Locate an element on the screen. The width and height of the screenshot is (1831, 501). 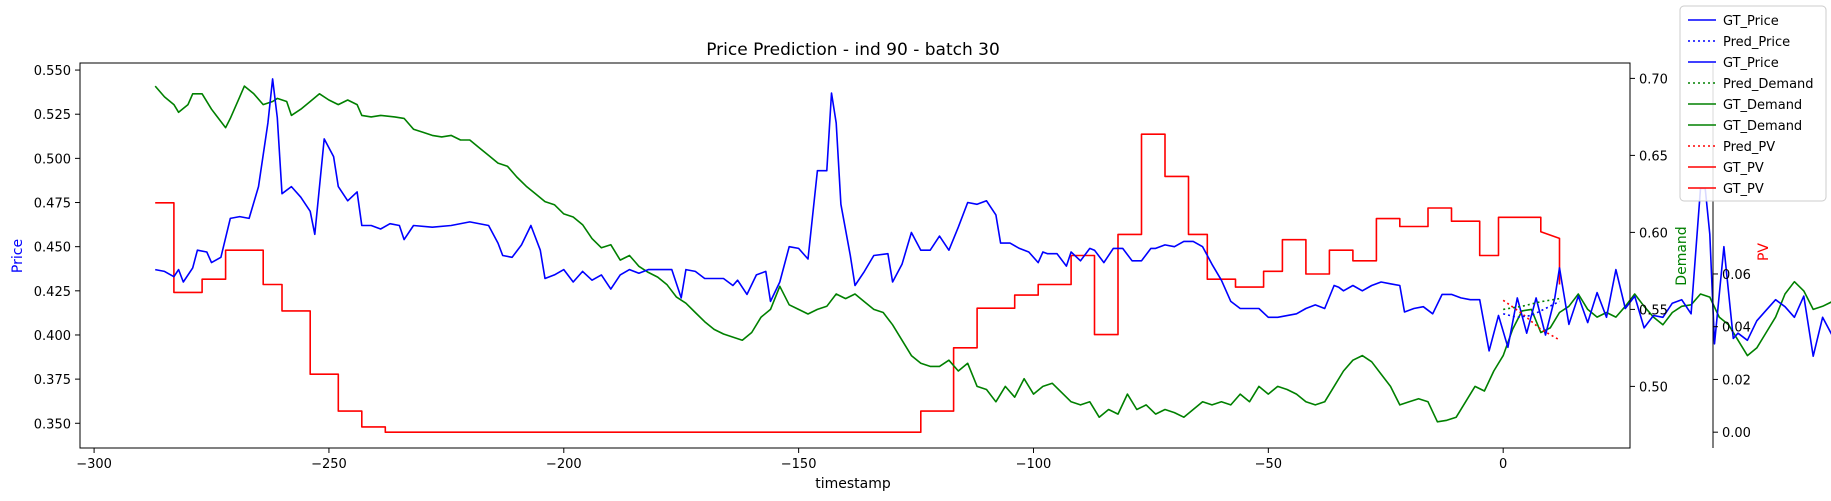
pv-tick-label: 0.00 is located at coordinates (1736, 433).